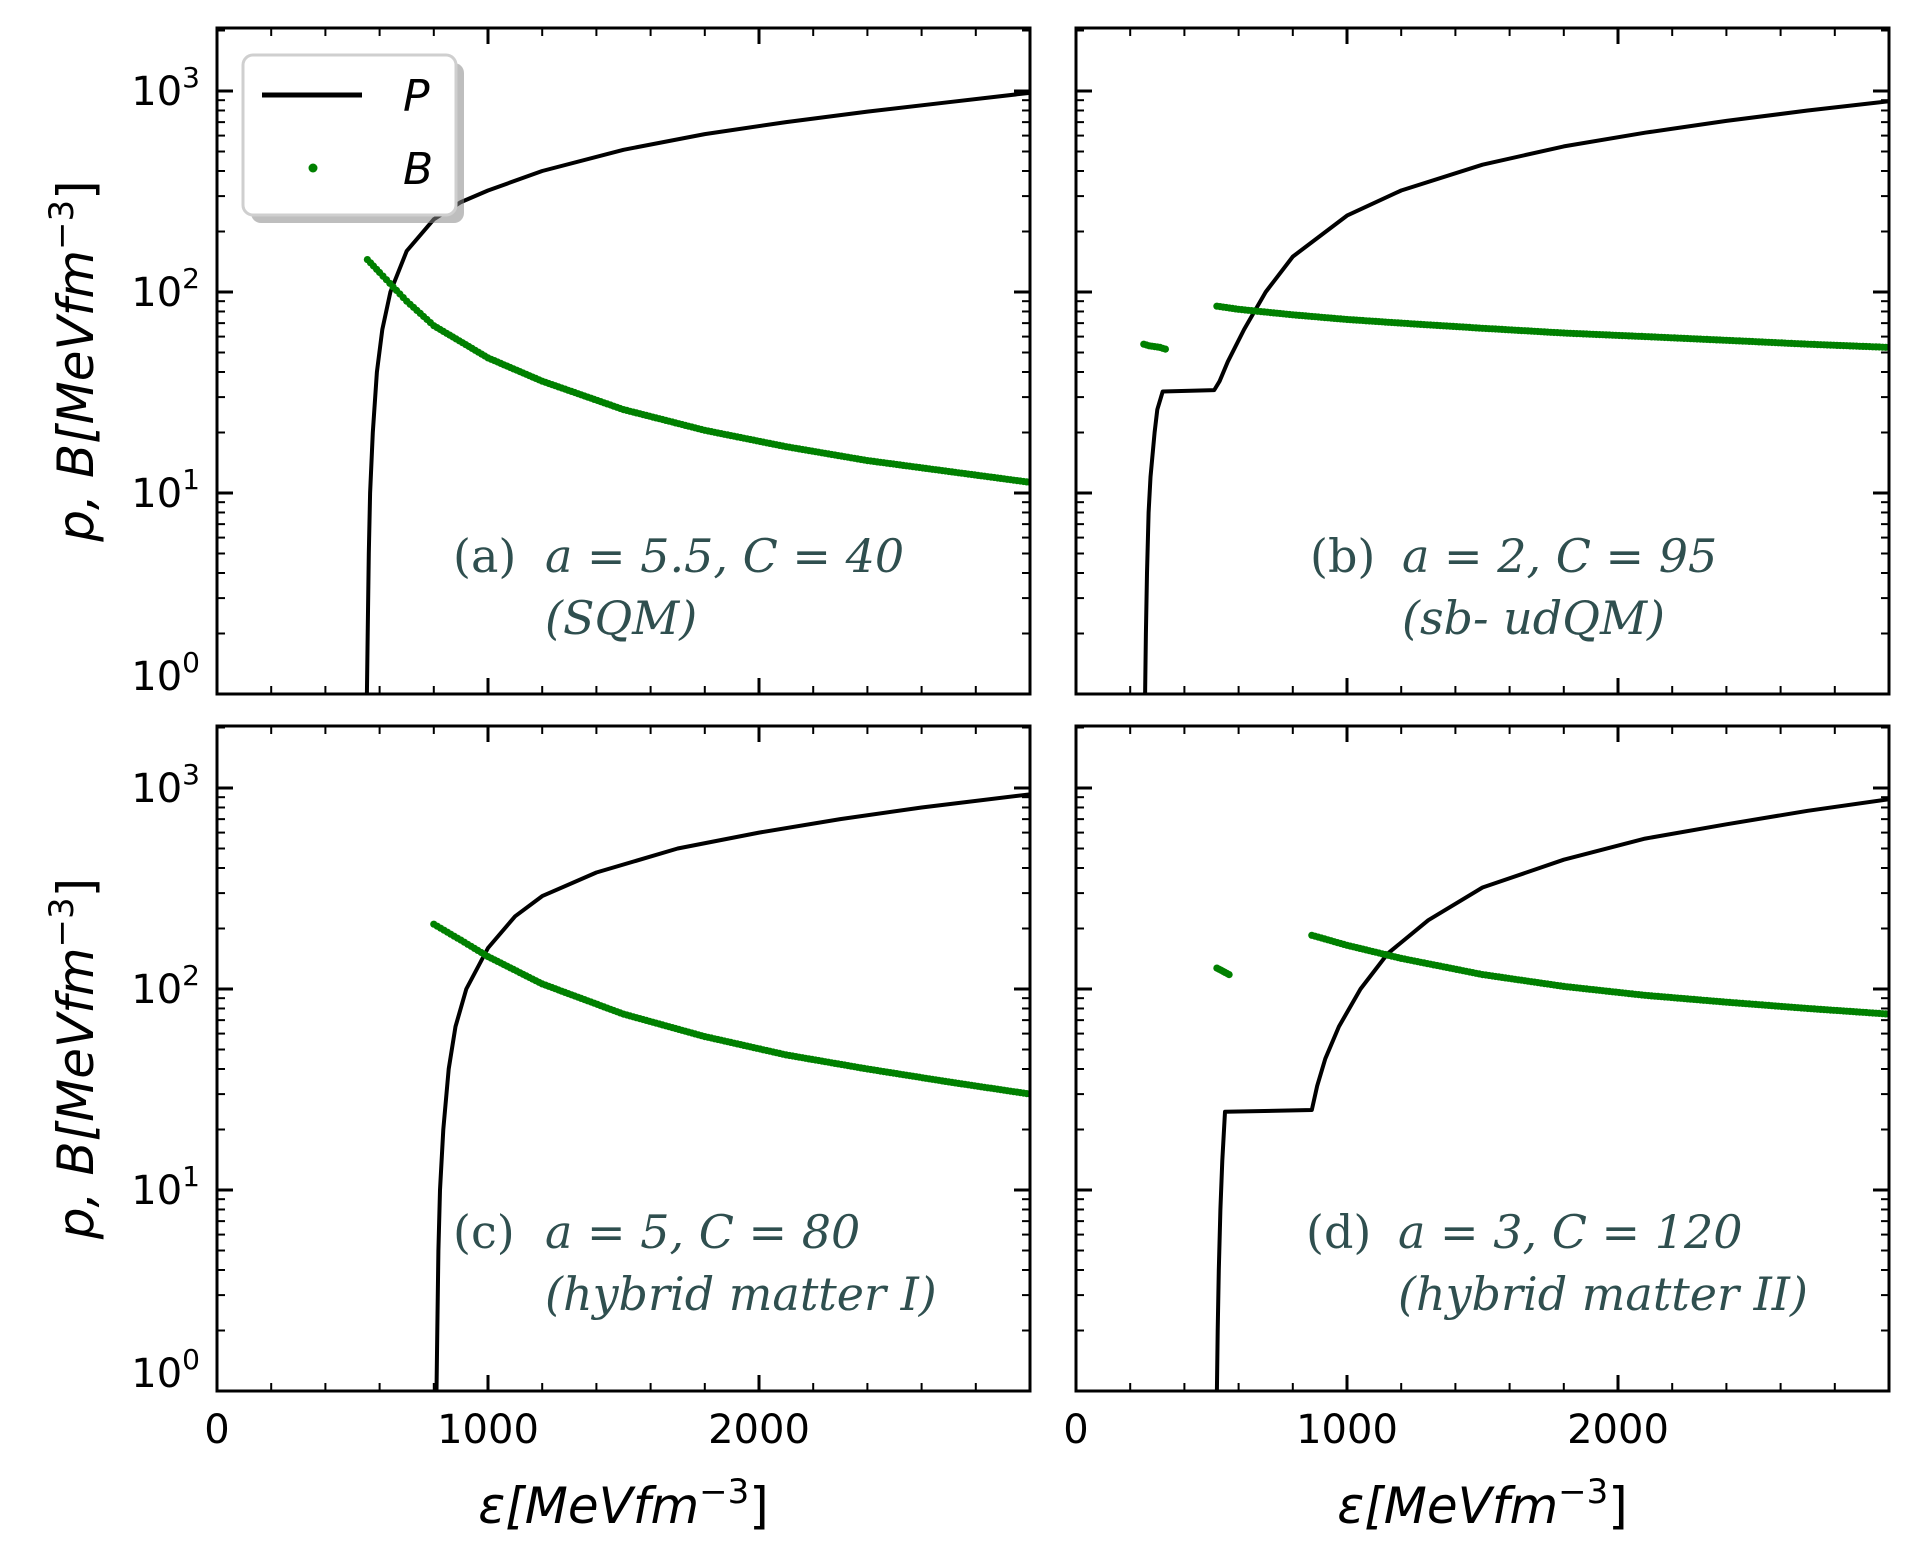 The height and width of the screenshot is (1559, 1912). I want to click on panel-matter: (hybrid matter I), so click(741, 1294).